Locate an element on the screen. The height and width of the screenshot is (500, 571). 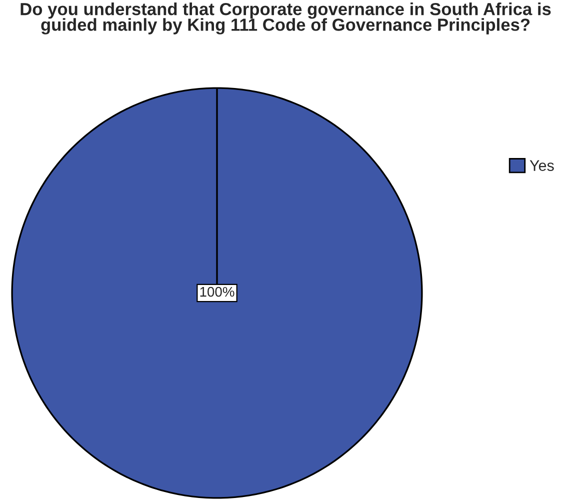
legend-label: Yes is located at coordinates (542, 165).